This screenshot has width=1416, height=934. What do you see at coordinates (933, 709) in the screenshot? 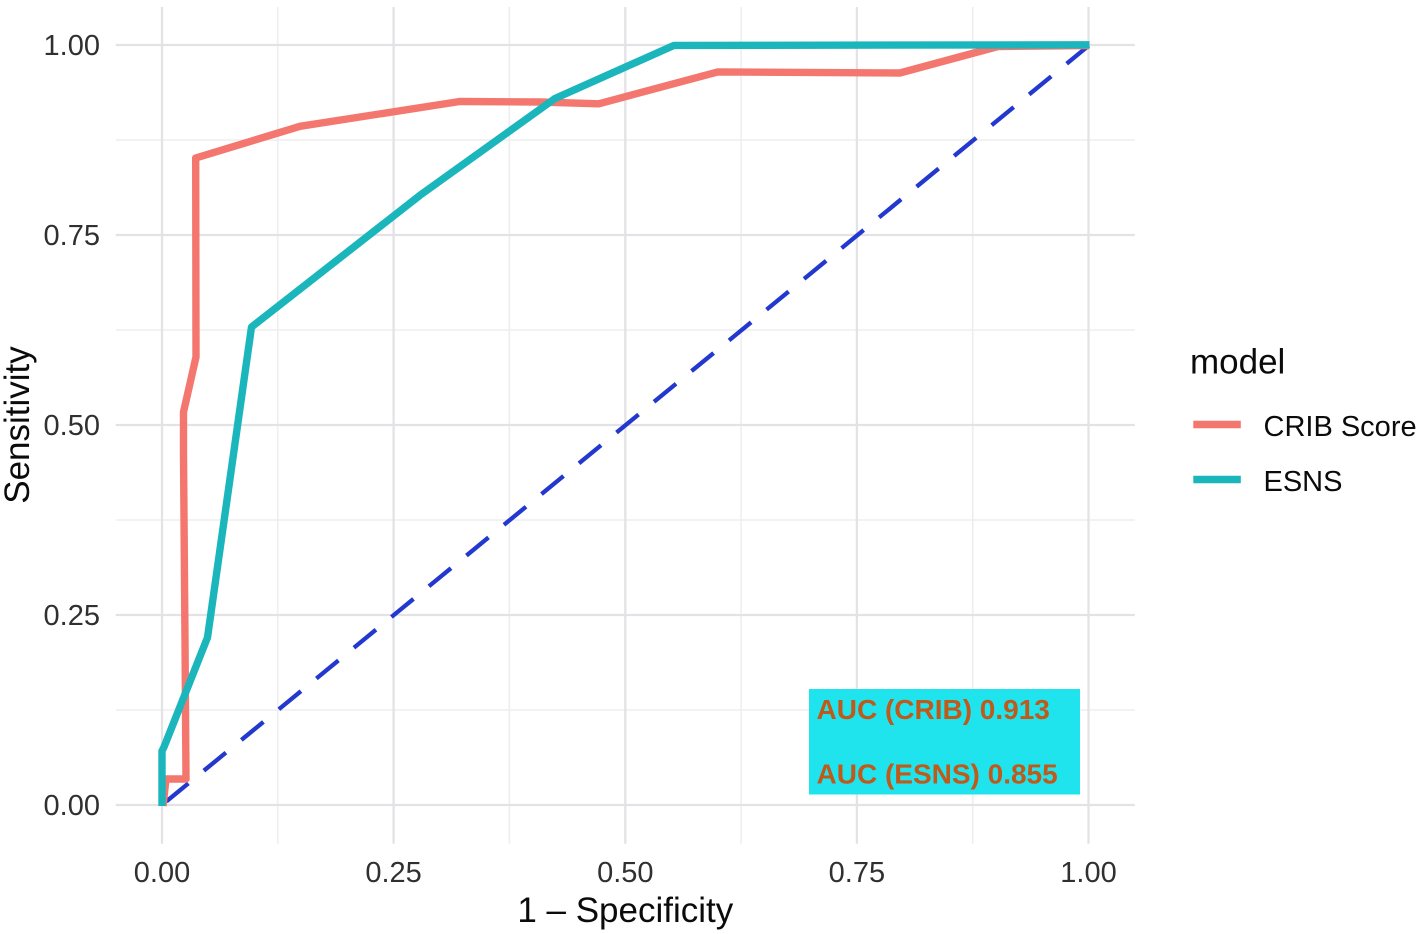
I see `svg-text: AUC (CRIB) 0.913` at bounding box center [933, 709].